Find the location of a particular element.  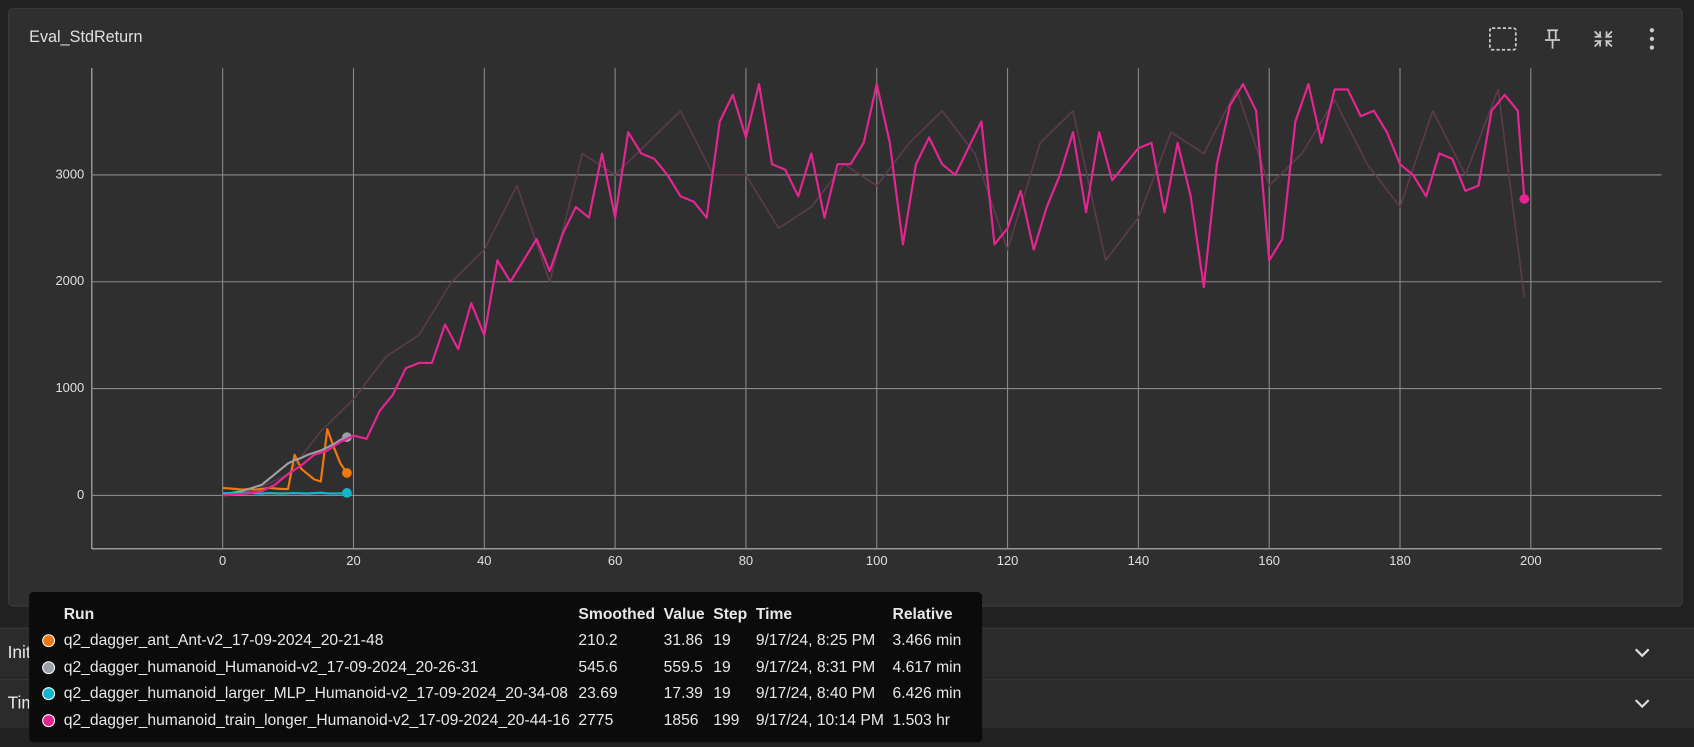

header-row: Run Smoothed Value Step Time Relative is located at coordinates (502, 615).